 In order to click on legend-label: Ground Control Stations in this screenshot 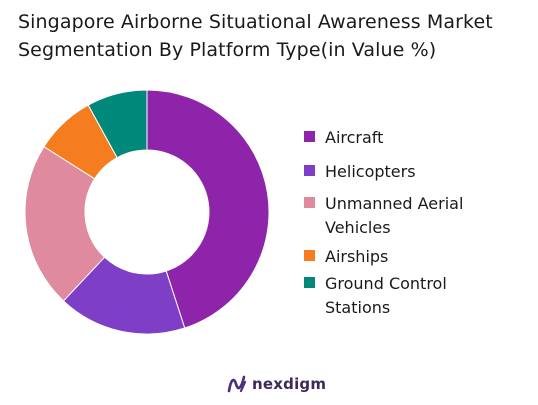, I will do `click(386, 295)`.